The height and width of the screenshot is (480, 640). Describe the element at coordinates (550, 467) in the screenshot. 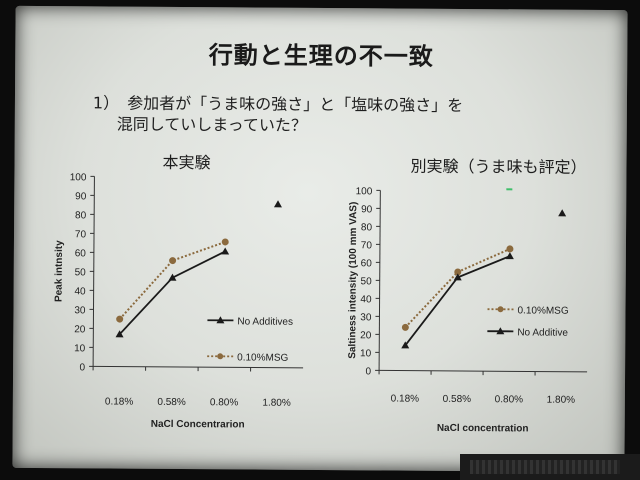

I see `projector-shadow` at that location.